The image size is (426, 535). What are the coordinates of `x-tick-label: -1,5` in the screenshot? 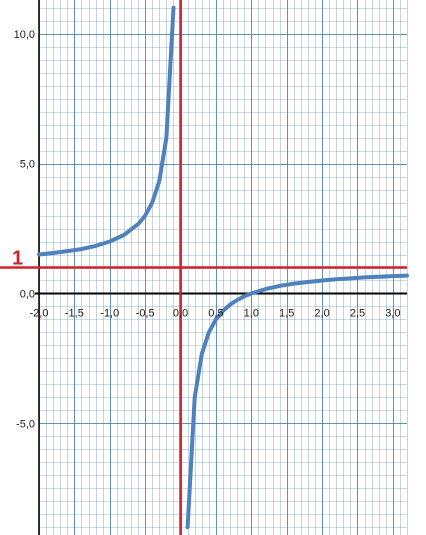 It's located at (74, 313).